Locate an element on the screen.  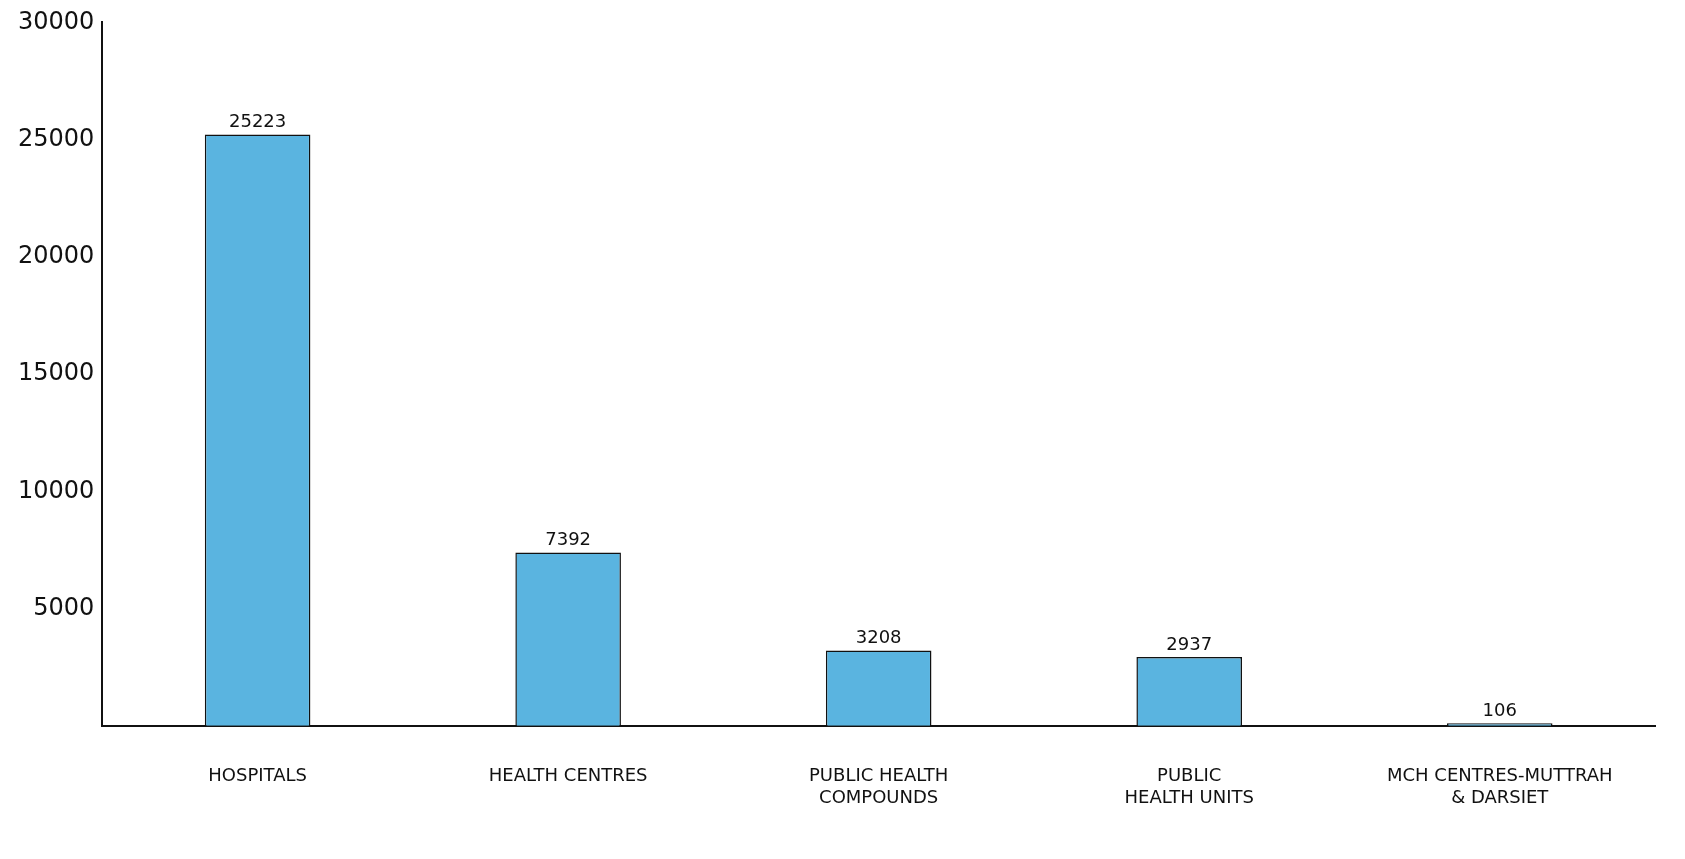
data-label: 106 is located at coordinates (1499, 709).